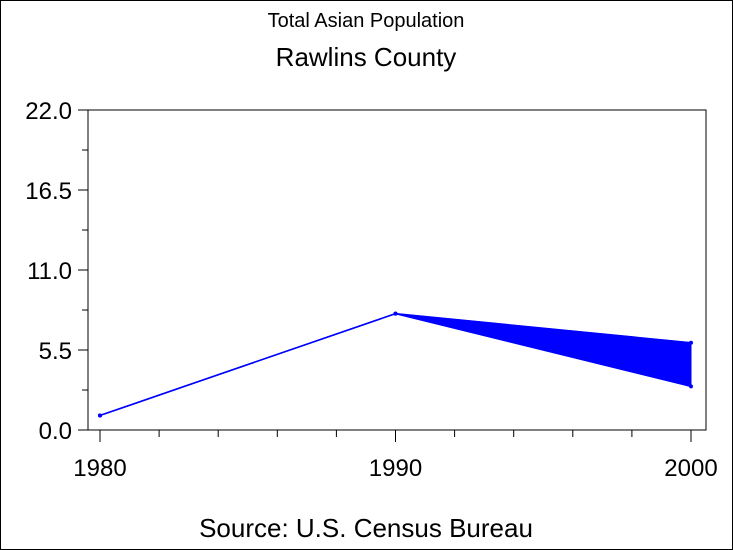  What do you see at coordinates (99, 468) in the screenshot?
I see `x-tick-label: 1980` at bounding box center [99, 468].